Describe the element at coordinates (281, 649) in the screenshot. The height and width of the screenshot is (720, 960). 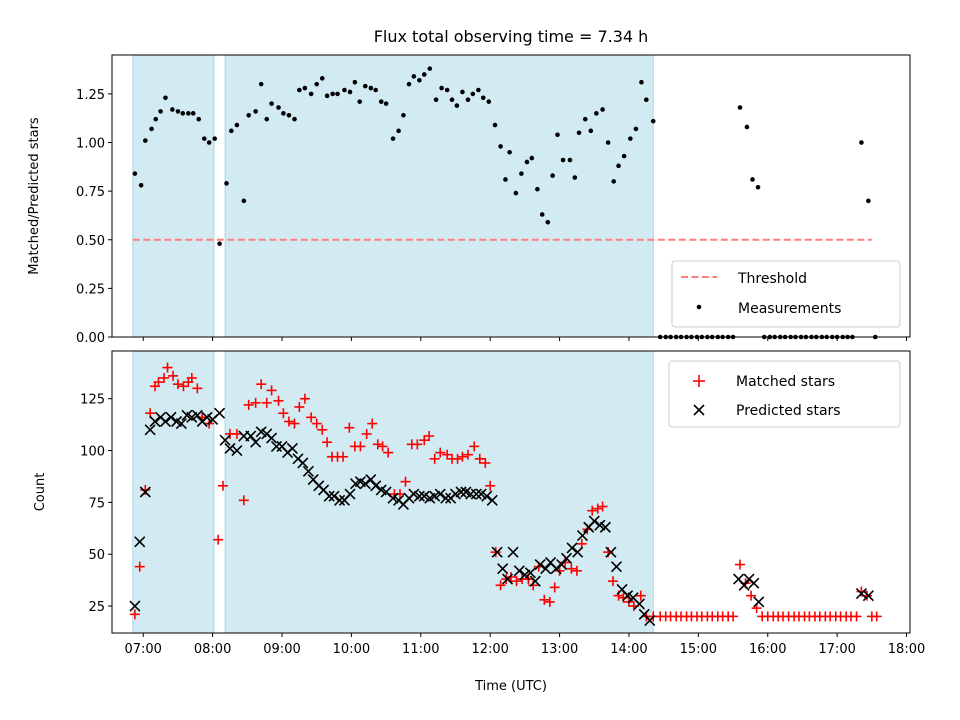
I see `x-tick-label: 09:00` at that location.